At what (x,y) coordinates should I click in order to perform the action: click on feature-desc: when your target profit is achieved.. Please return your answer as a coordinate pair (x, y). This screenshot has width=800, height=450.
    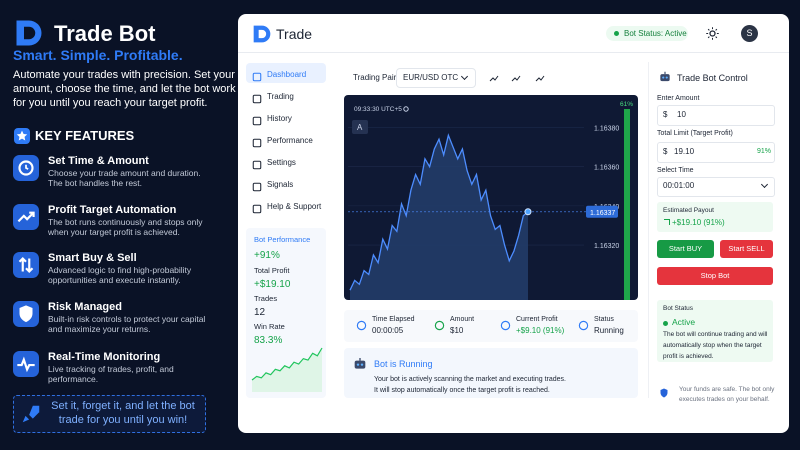
    Looking at the image, I should click on (114, 232).